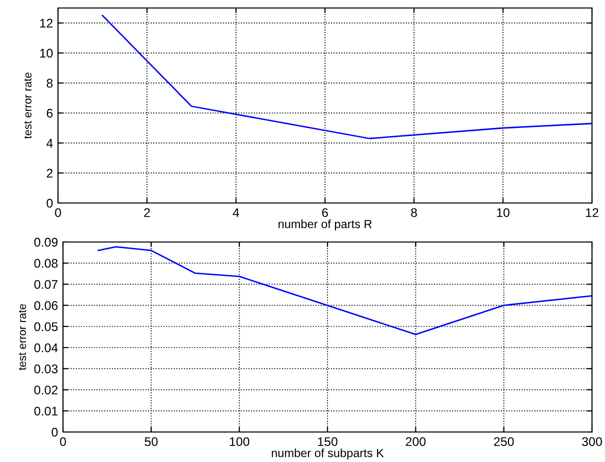  Describe the element at coordinates (49, 113) in the screenshot. I see `y-tick-label: 6` at that location.